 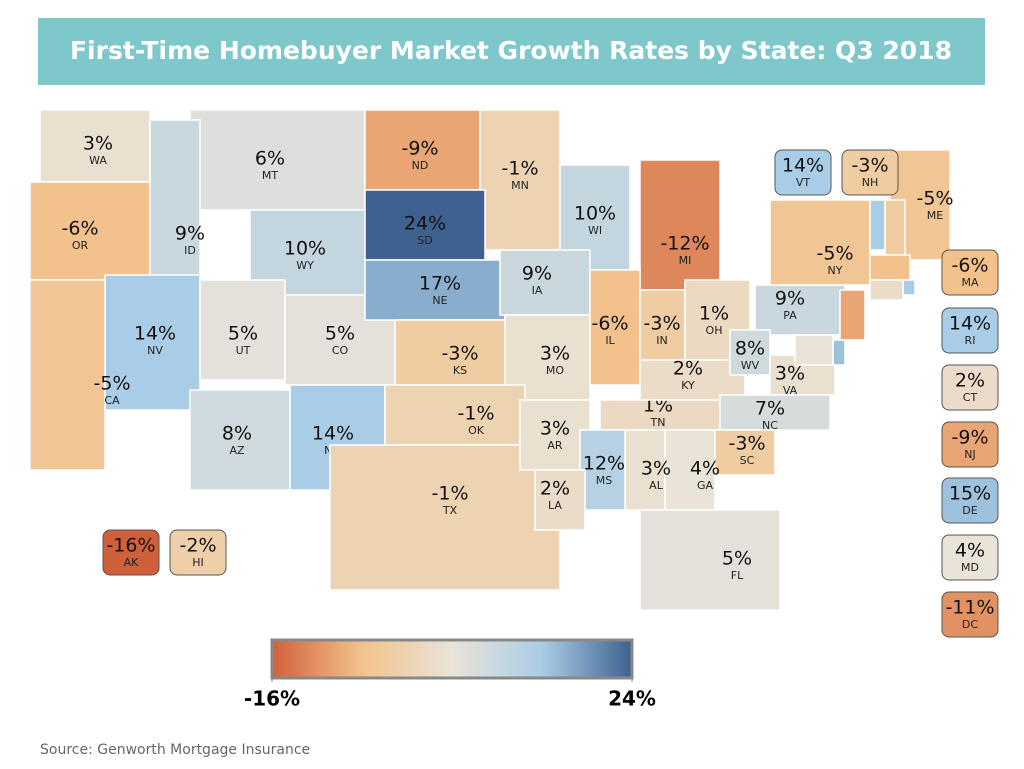 I want to click on state-abbr: IN, so click(x=661, y=340).